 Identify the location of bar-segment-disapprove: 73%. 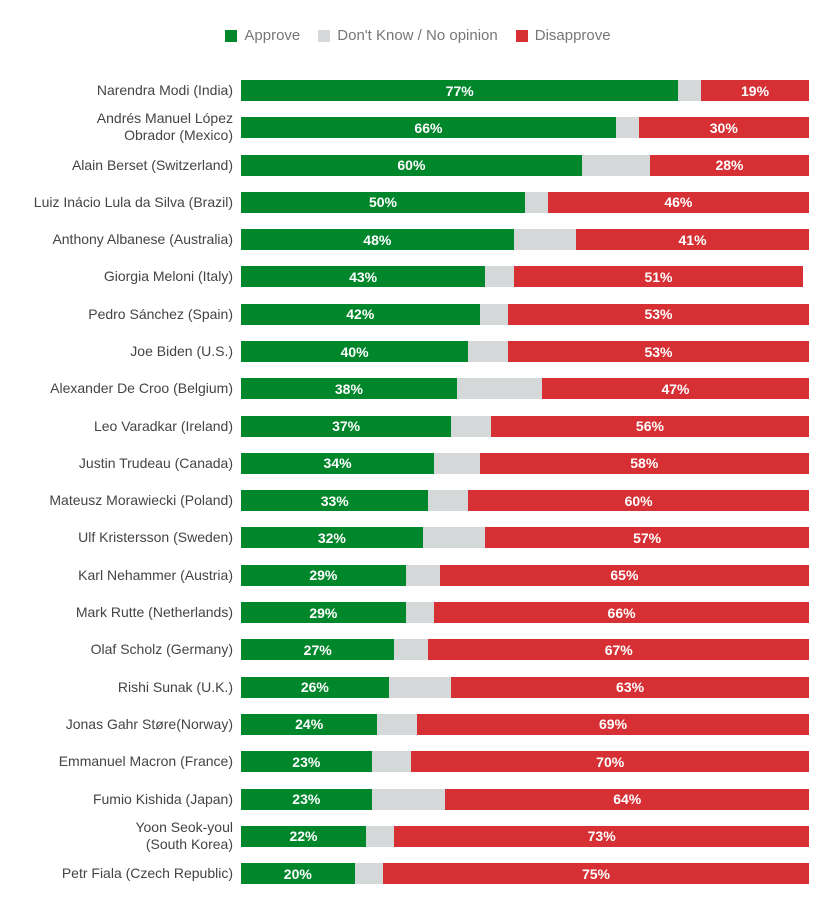
(601, 836).